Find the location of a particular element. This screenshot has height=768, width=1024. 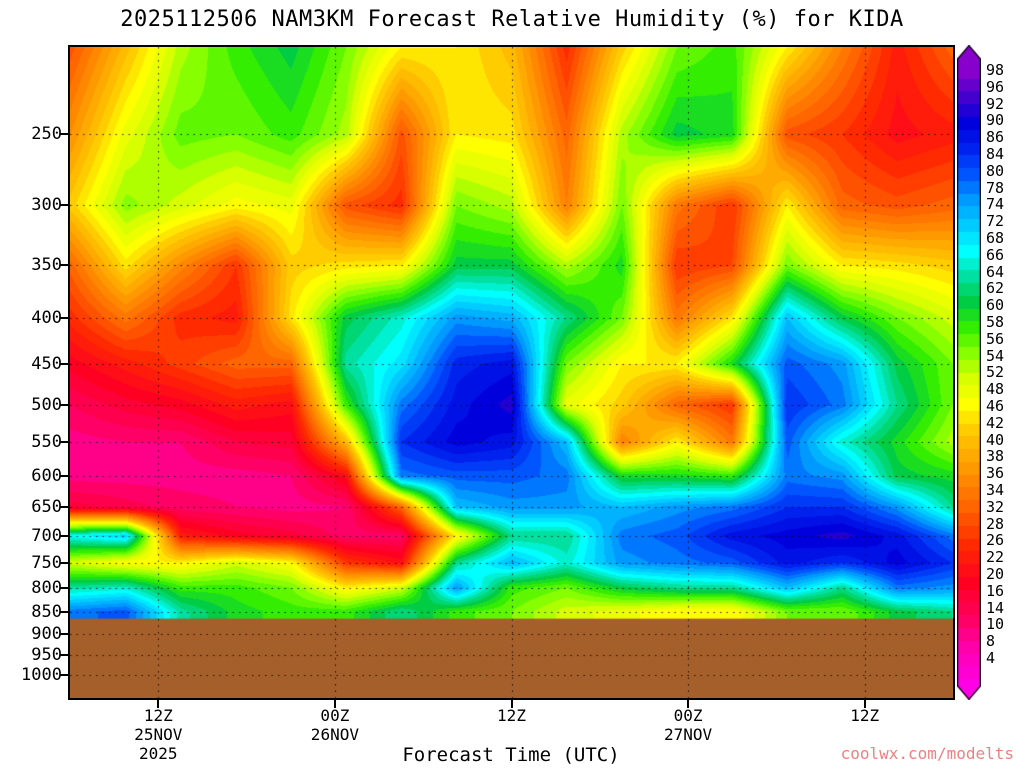

y-axis-tick-label: 450 is located at coordinates (46, 363).